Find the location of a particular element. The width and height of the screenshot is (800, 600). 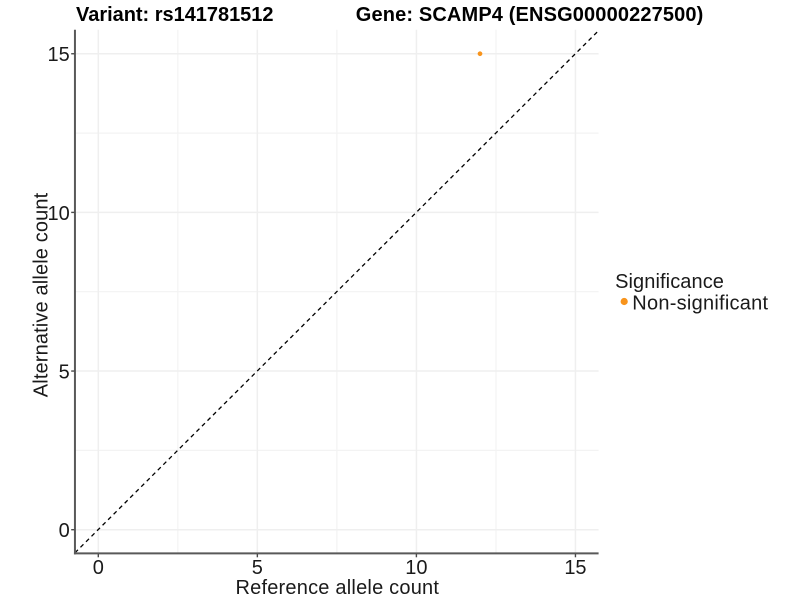

svg-text: Variant: rs141781512 is located at coordinates (175, 15).